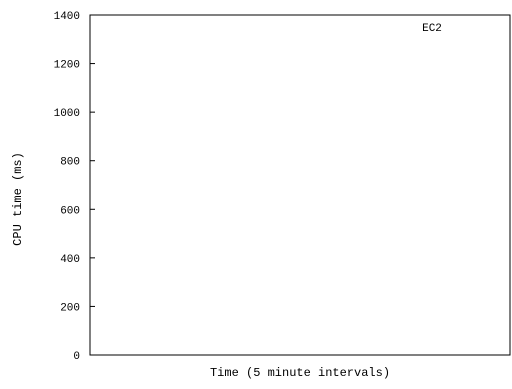  Describe the element at coordinates (300, 373) in the screenshot. I see `x-axis-label: Time (5 minute intervals)` at that location.